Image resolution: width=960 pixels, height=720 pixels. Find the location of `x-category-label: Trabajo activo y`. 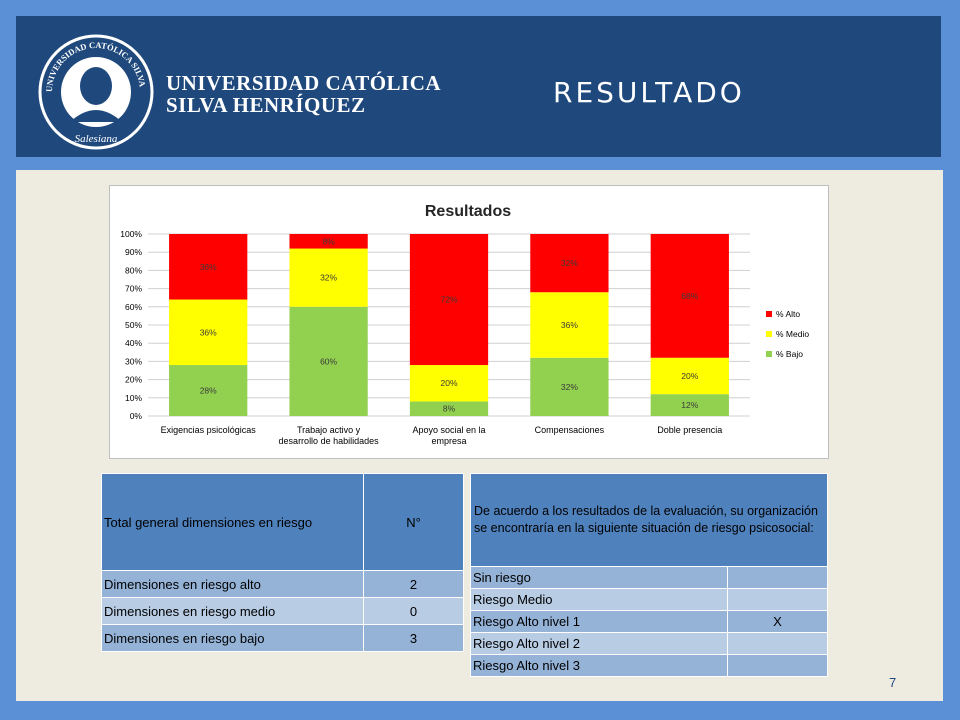

x-category-label: Trabajo activo y is located at coordinates (329, 430).